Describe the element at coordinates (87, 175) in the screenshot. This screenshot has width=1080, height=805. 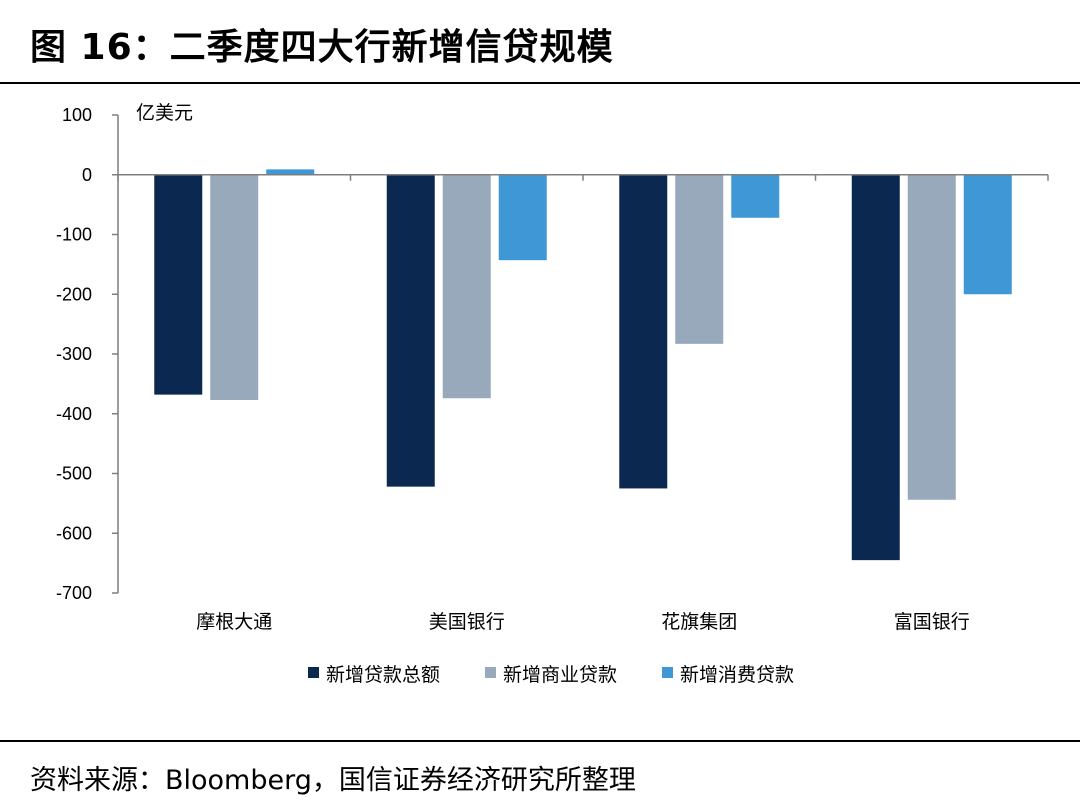
I see `y-tick-label: 0` at that location.